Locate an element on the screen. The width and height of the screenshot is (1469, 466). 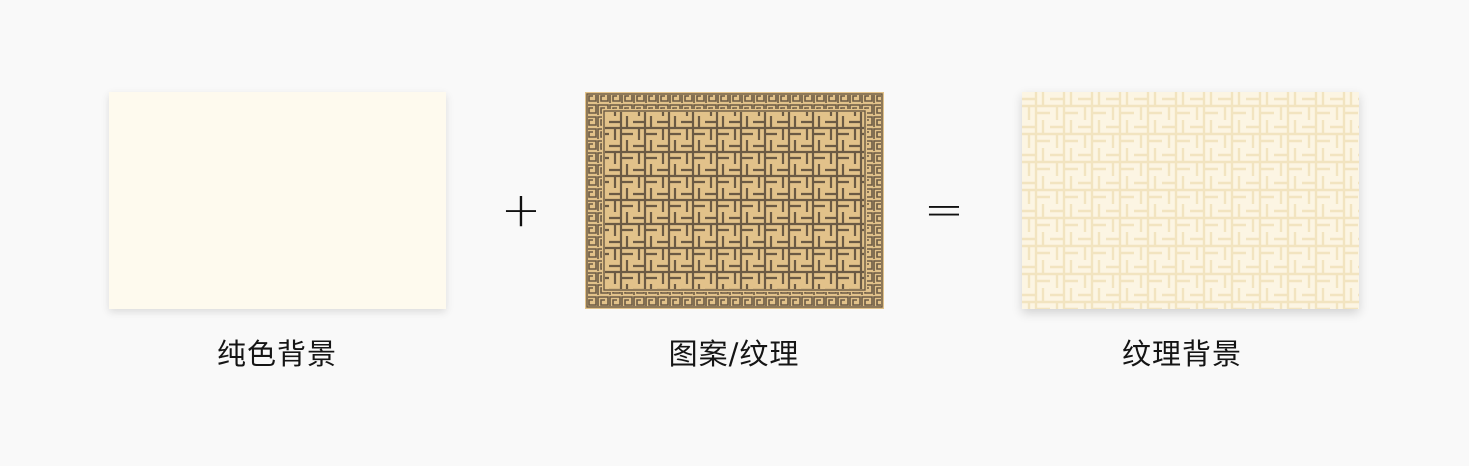
solid-color-fill is located at coordinates (277, 200).